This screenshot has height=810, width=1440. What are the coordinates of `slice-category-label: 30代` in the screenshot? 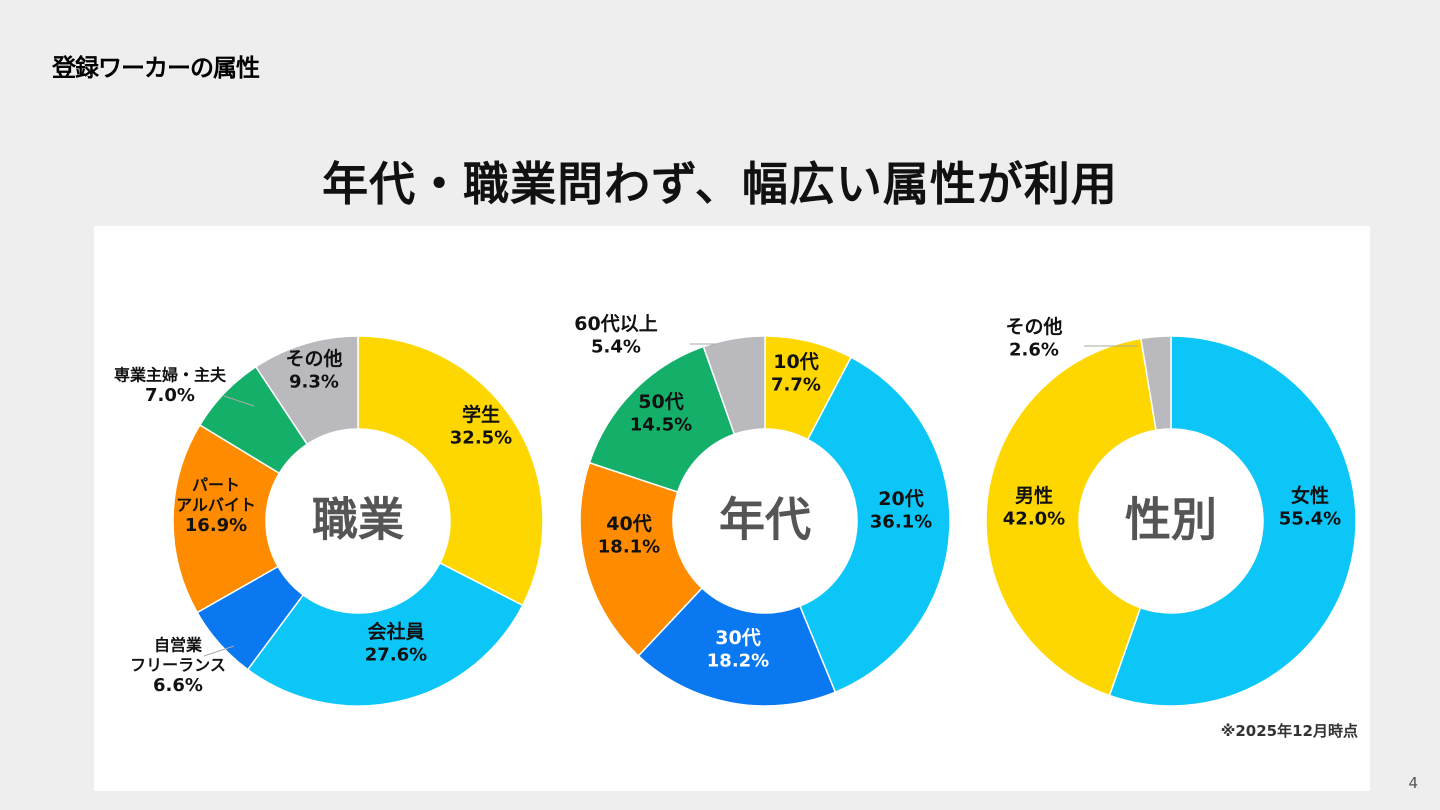 It's located at (737, 638).